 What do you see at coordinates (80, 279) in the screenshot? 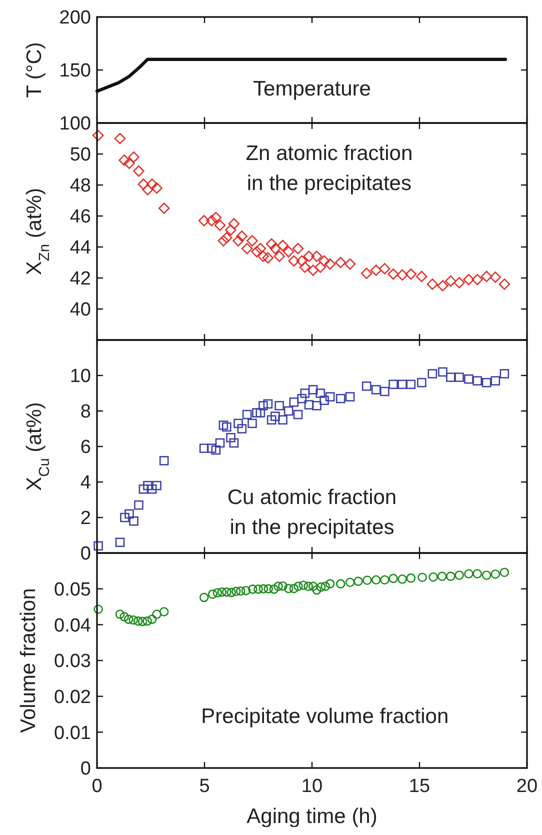
I see `y-tick-label: 42` at bounding box center [80, 279].